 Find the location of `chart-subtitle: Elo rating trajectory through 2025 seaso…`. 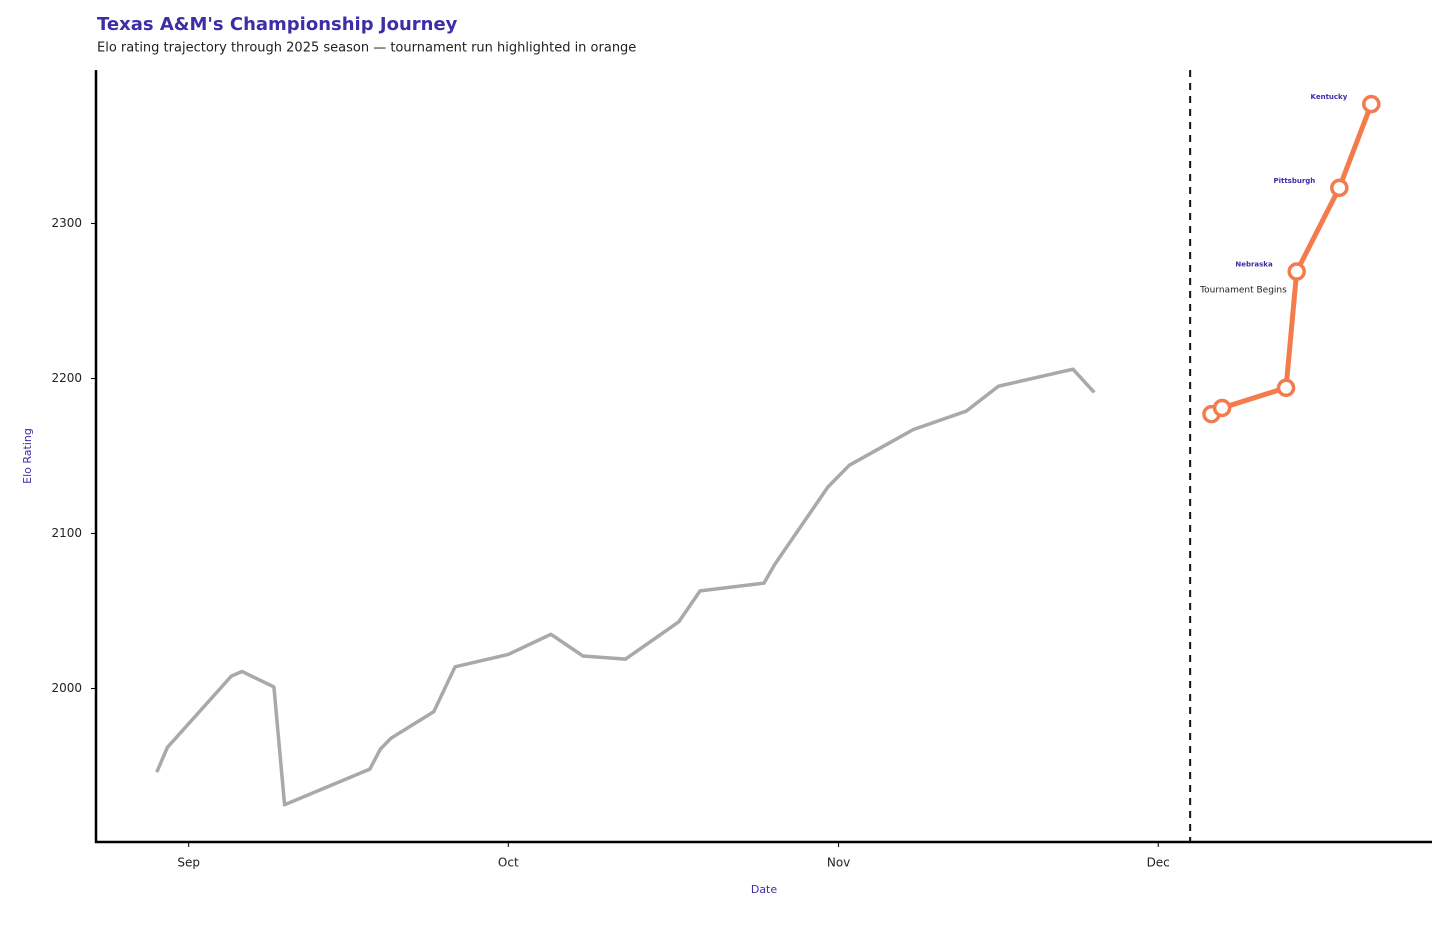

chart-subtitle: Elo rating trajectory through 2025 seaso… is located at coordinates (366, 48).